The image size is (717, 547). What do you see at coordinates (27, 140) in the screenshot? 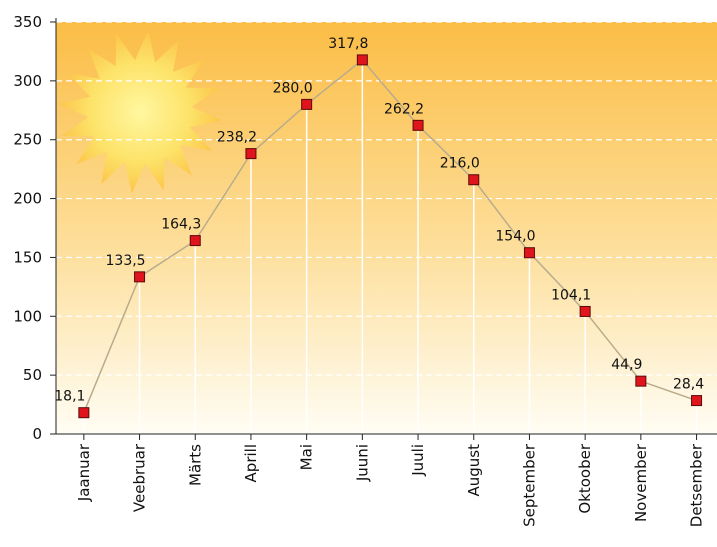
I see `y-tick-label: 250` at bounding box center [27, 140].